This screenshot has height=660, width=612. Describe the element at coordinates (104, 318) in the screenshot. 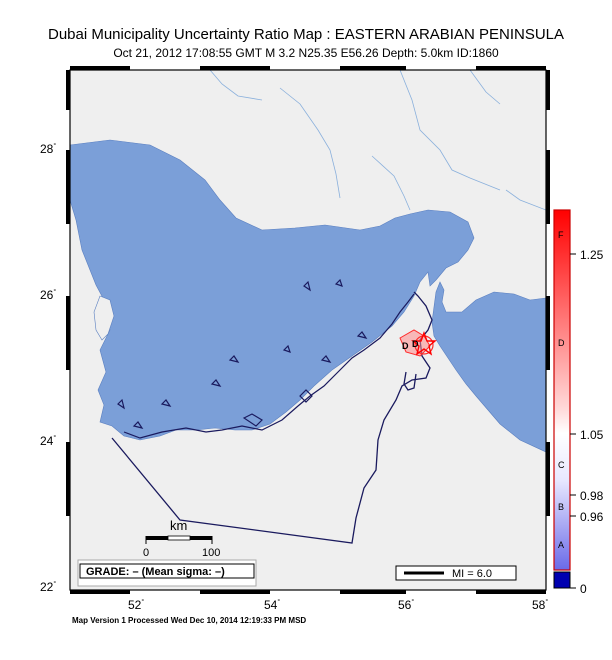

I see `qatar-peninsula` at that location.